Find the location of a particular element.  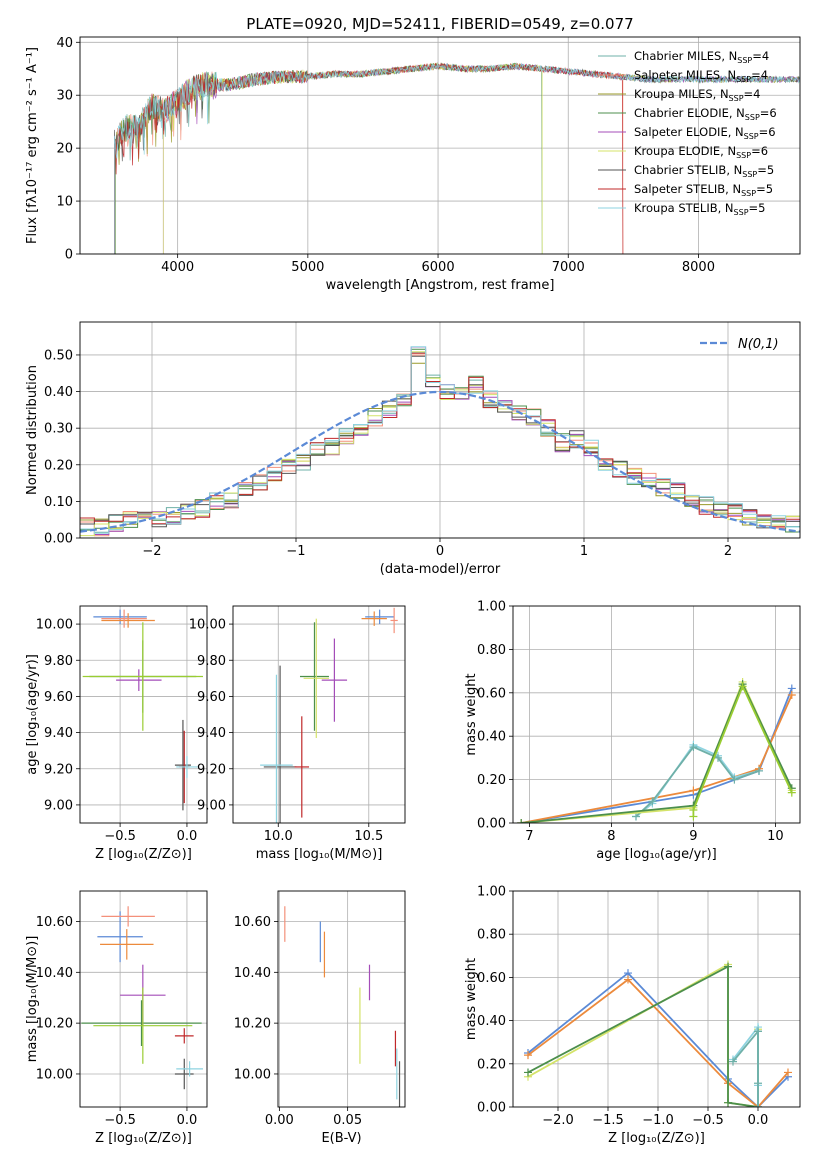

legend-name: Chabrier MILES, N is located at coordinates (685, 56).